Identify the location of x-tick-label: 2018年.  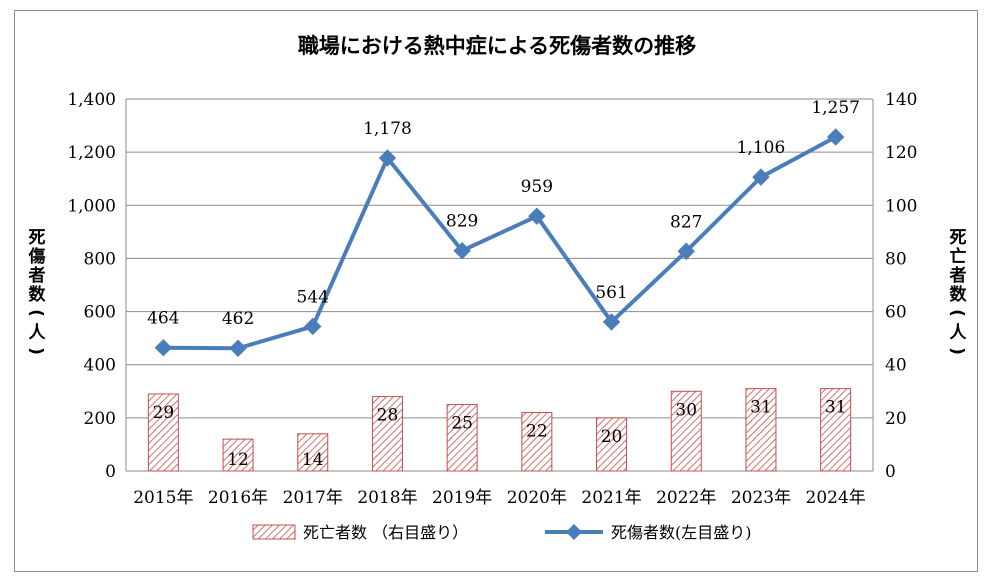
(387, 498).